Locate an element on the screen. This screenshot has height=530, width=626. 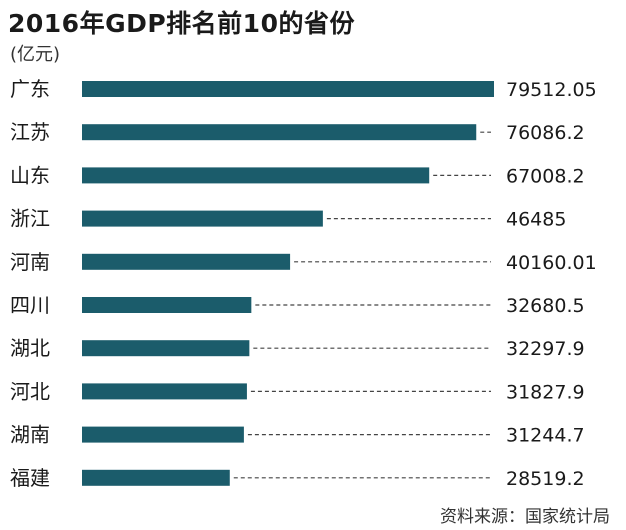
category-label: 广东 is located at coordinates (30, 89).